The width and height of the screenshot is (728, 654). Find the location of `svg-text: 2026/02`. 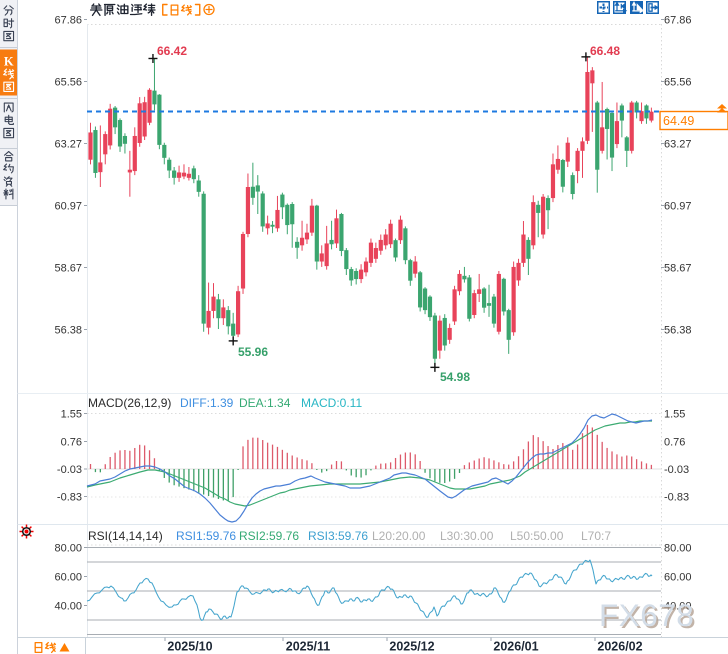

svg-text: 2026/02 is located at coordinates (619, 647).